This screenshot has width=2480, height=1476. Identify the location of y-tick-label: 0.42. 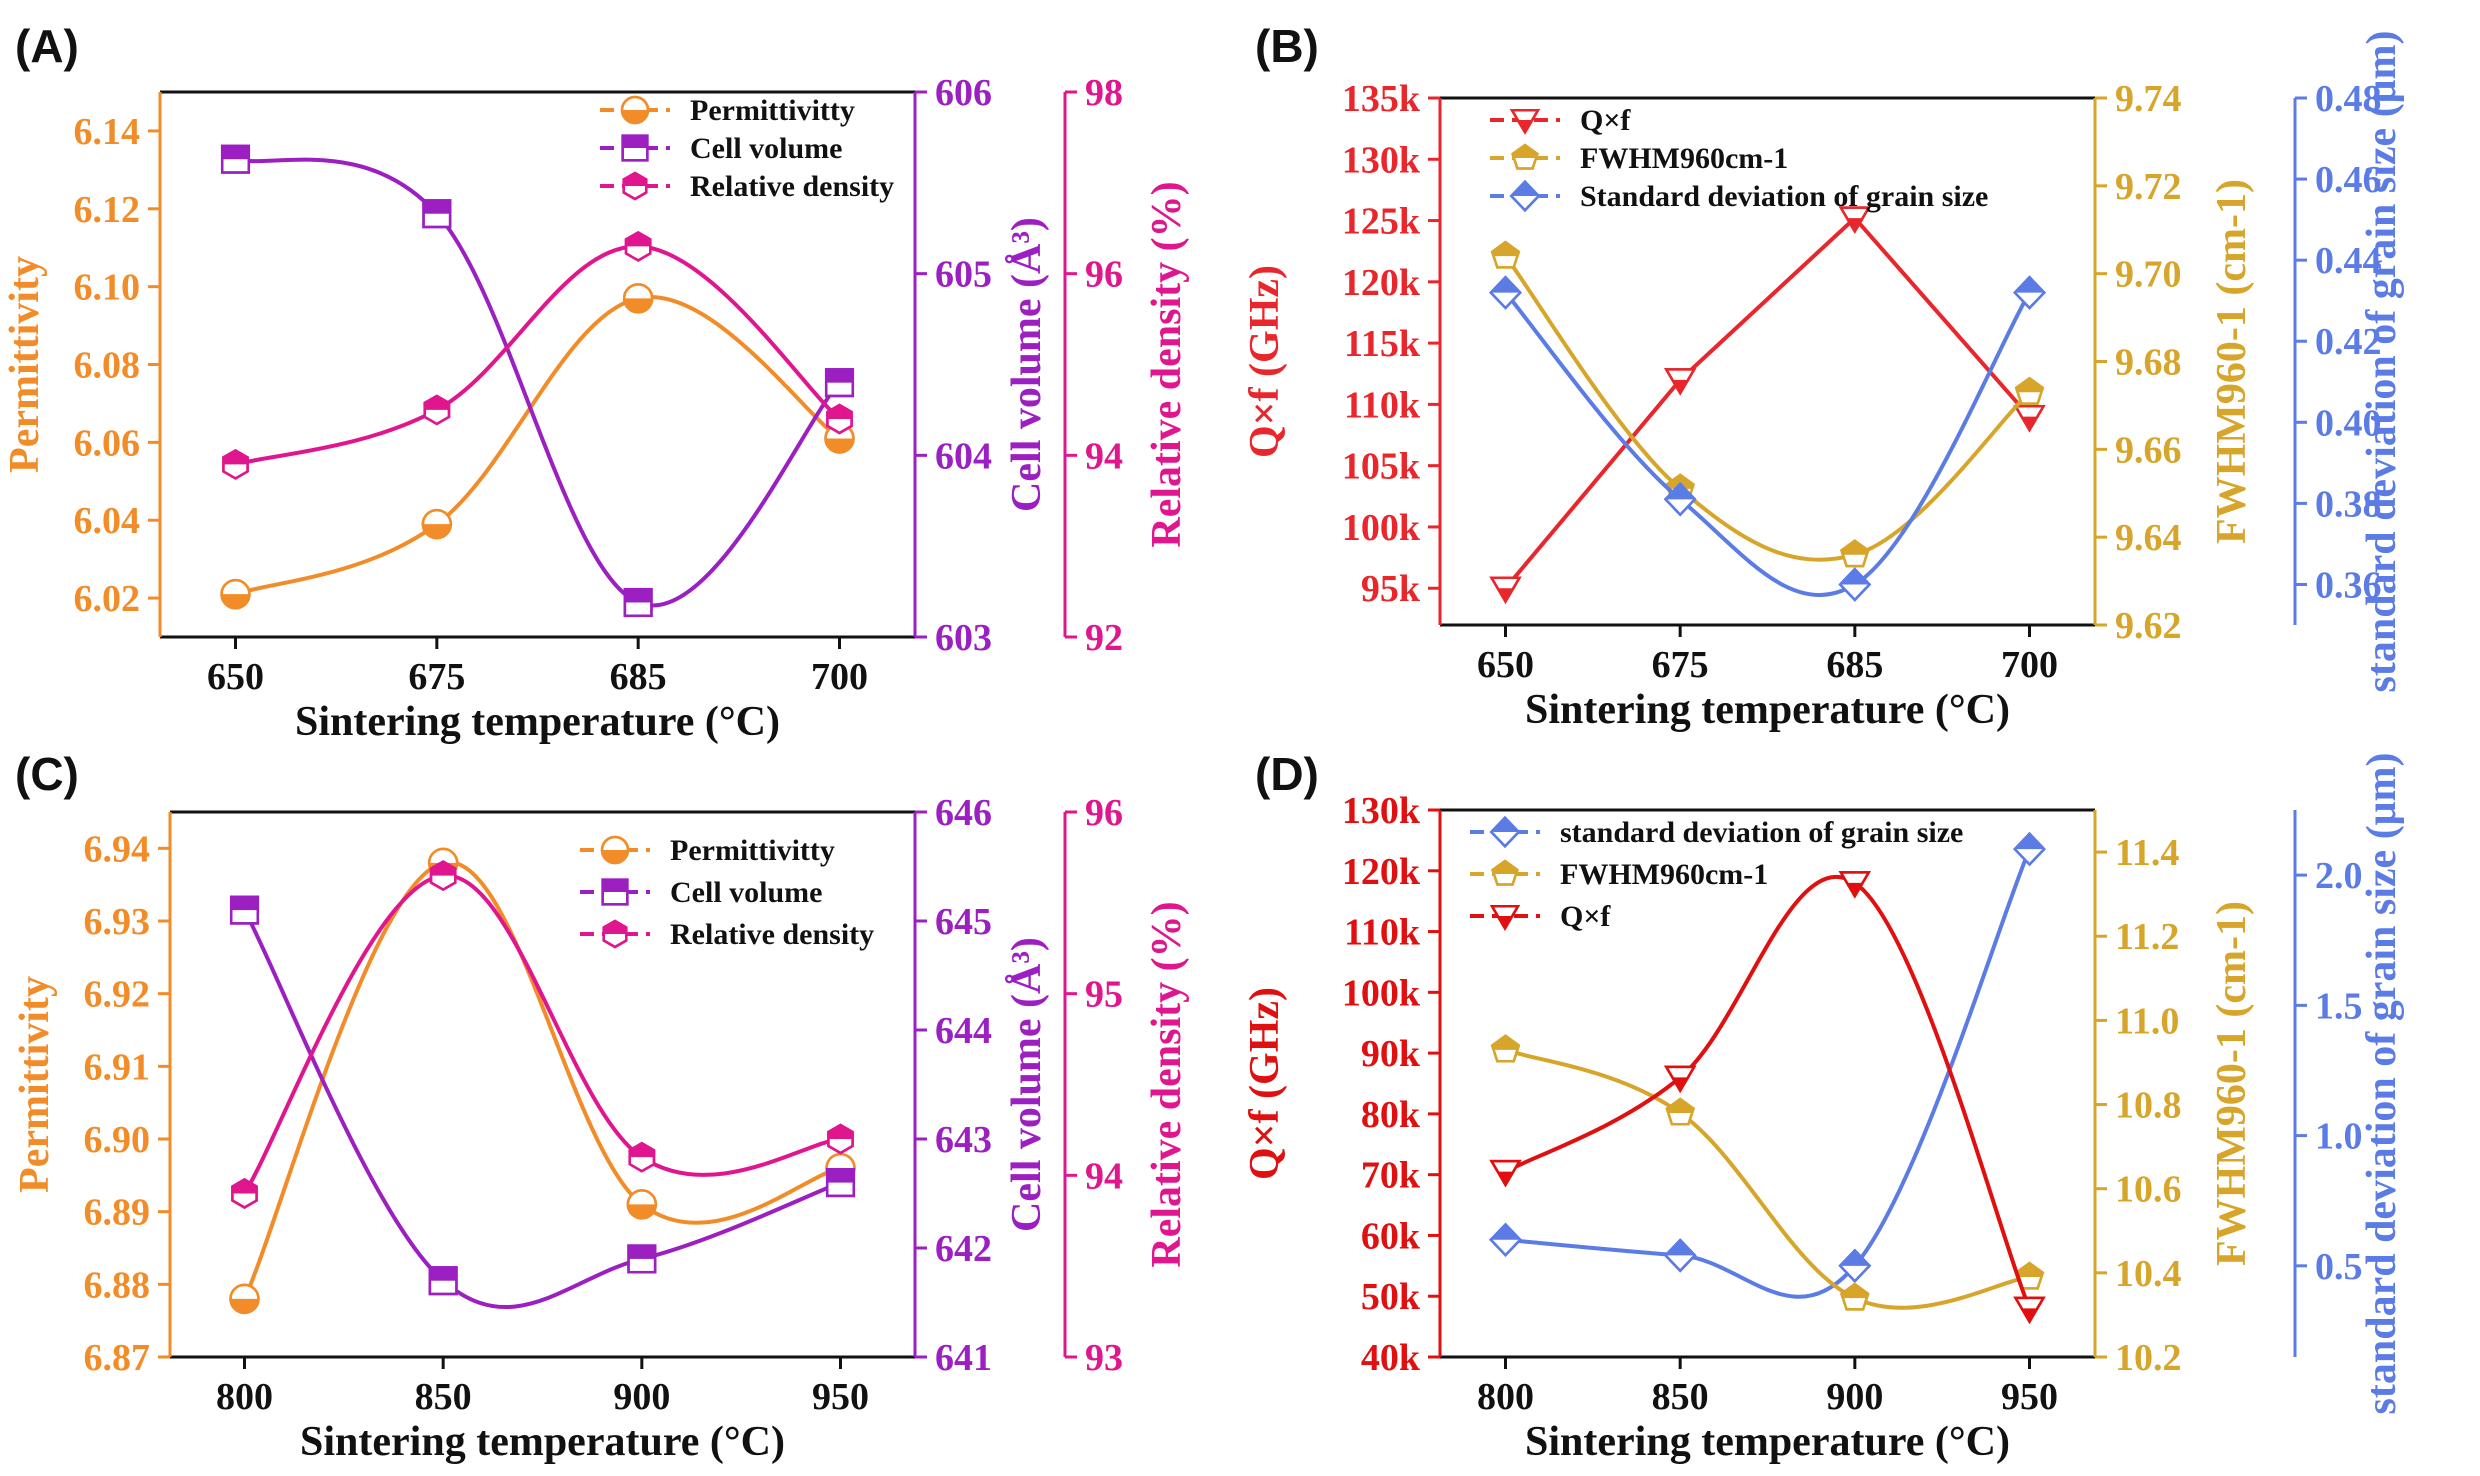
(2348, 342).